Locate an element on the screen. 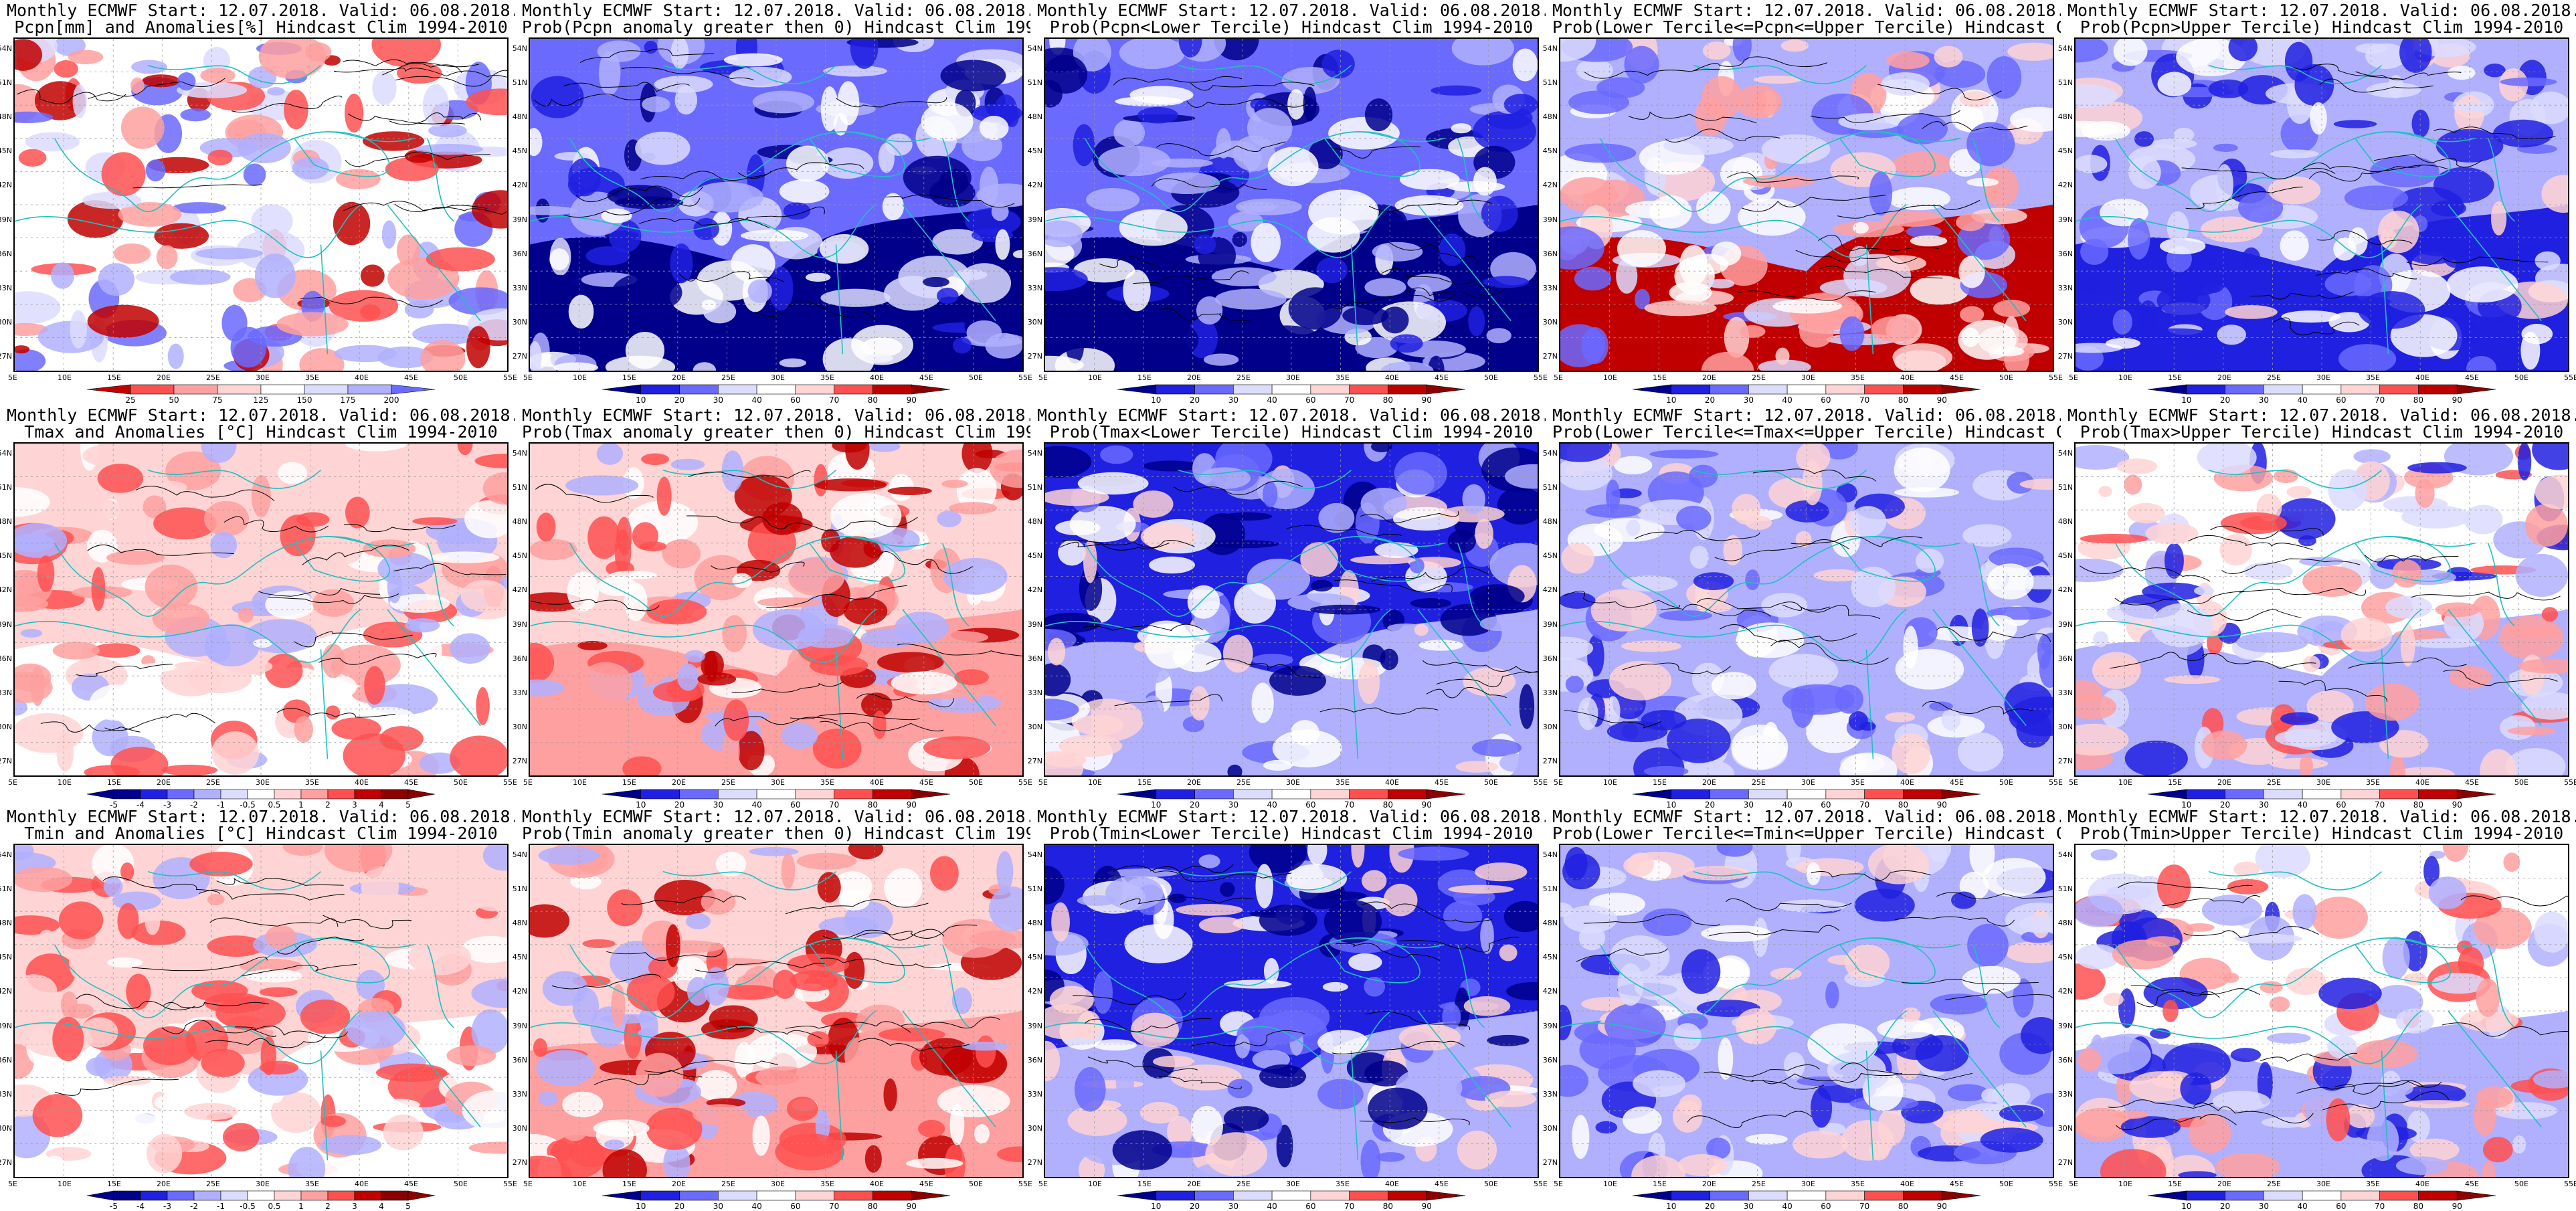 Image resolution: width=2576 pixels, height=1211 pixels. colorbar-label: -5 is located at coordinates (114, 1206).